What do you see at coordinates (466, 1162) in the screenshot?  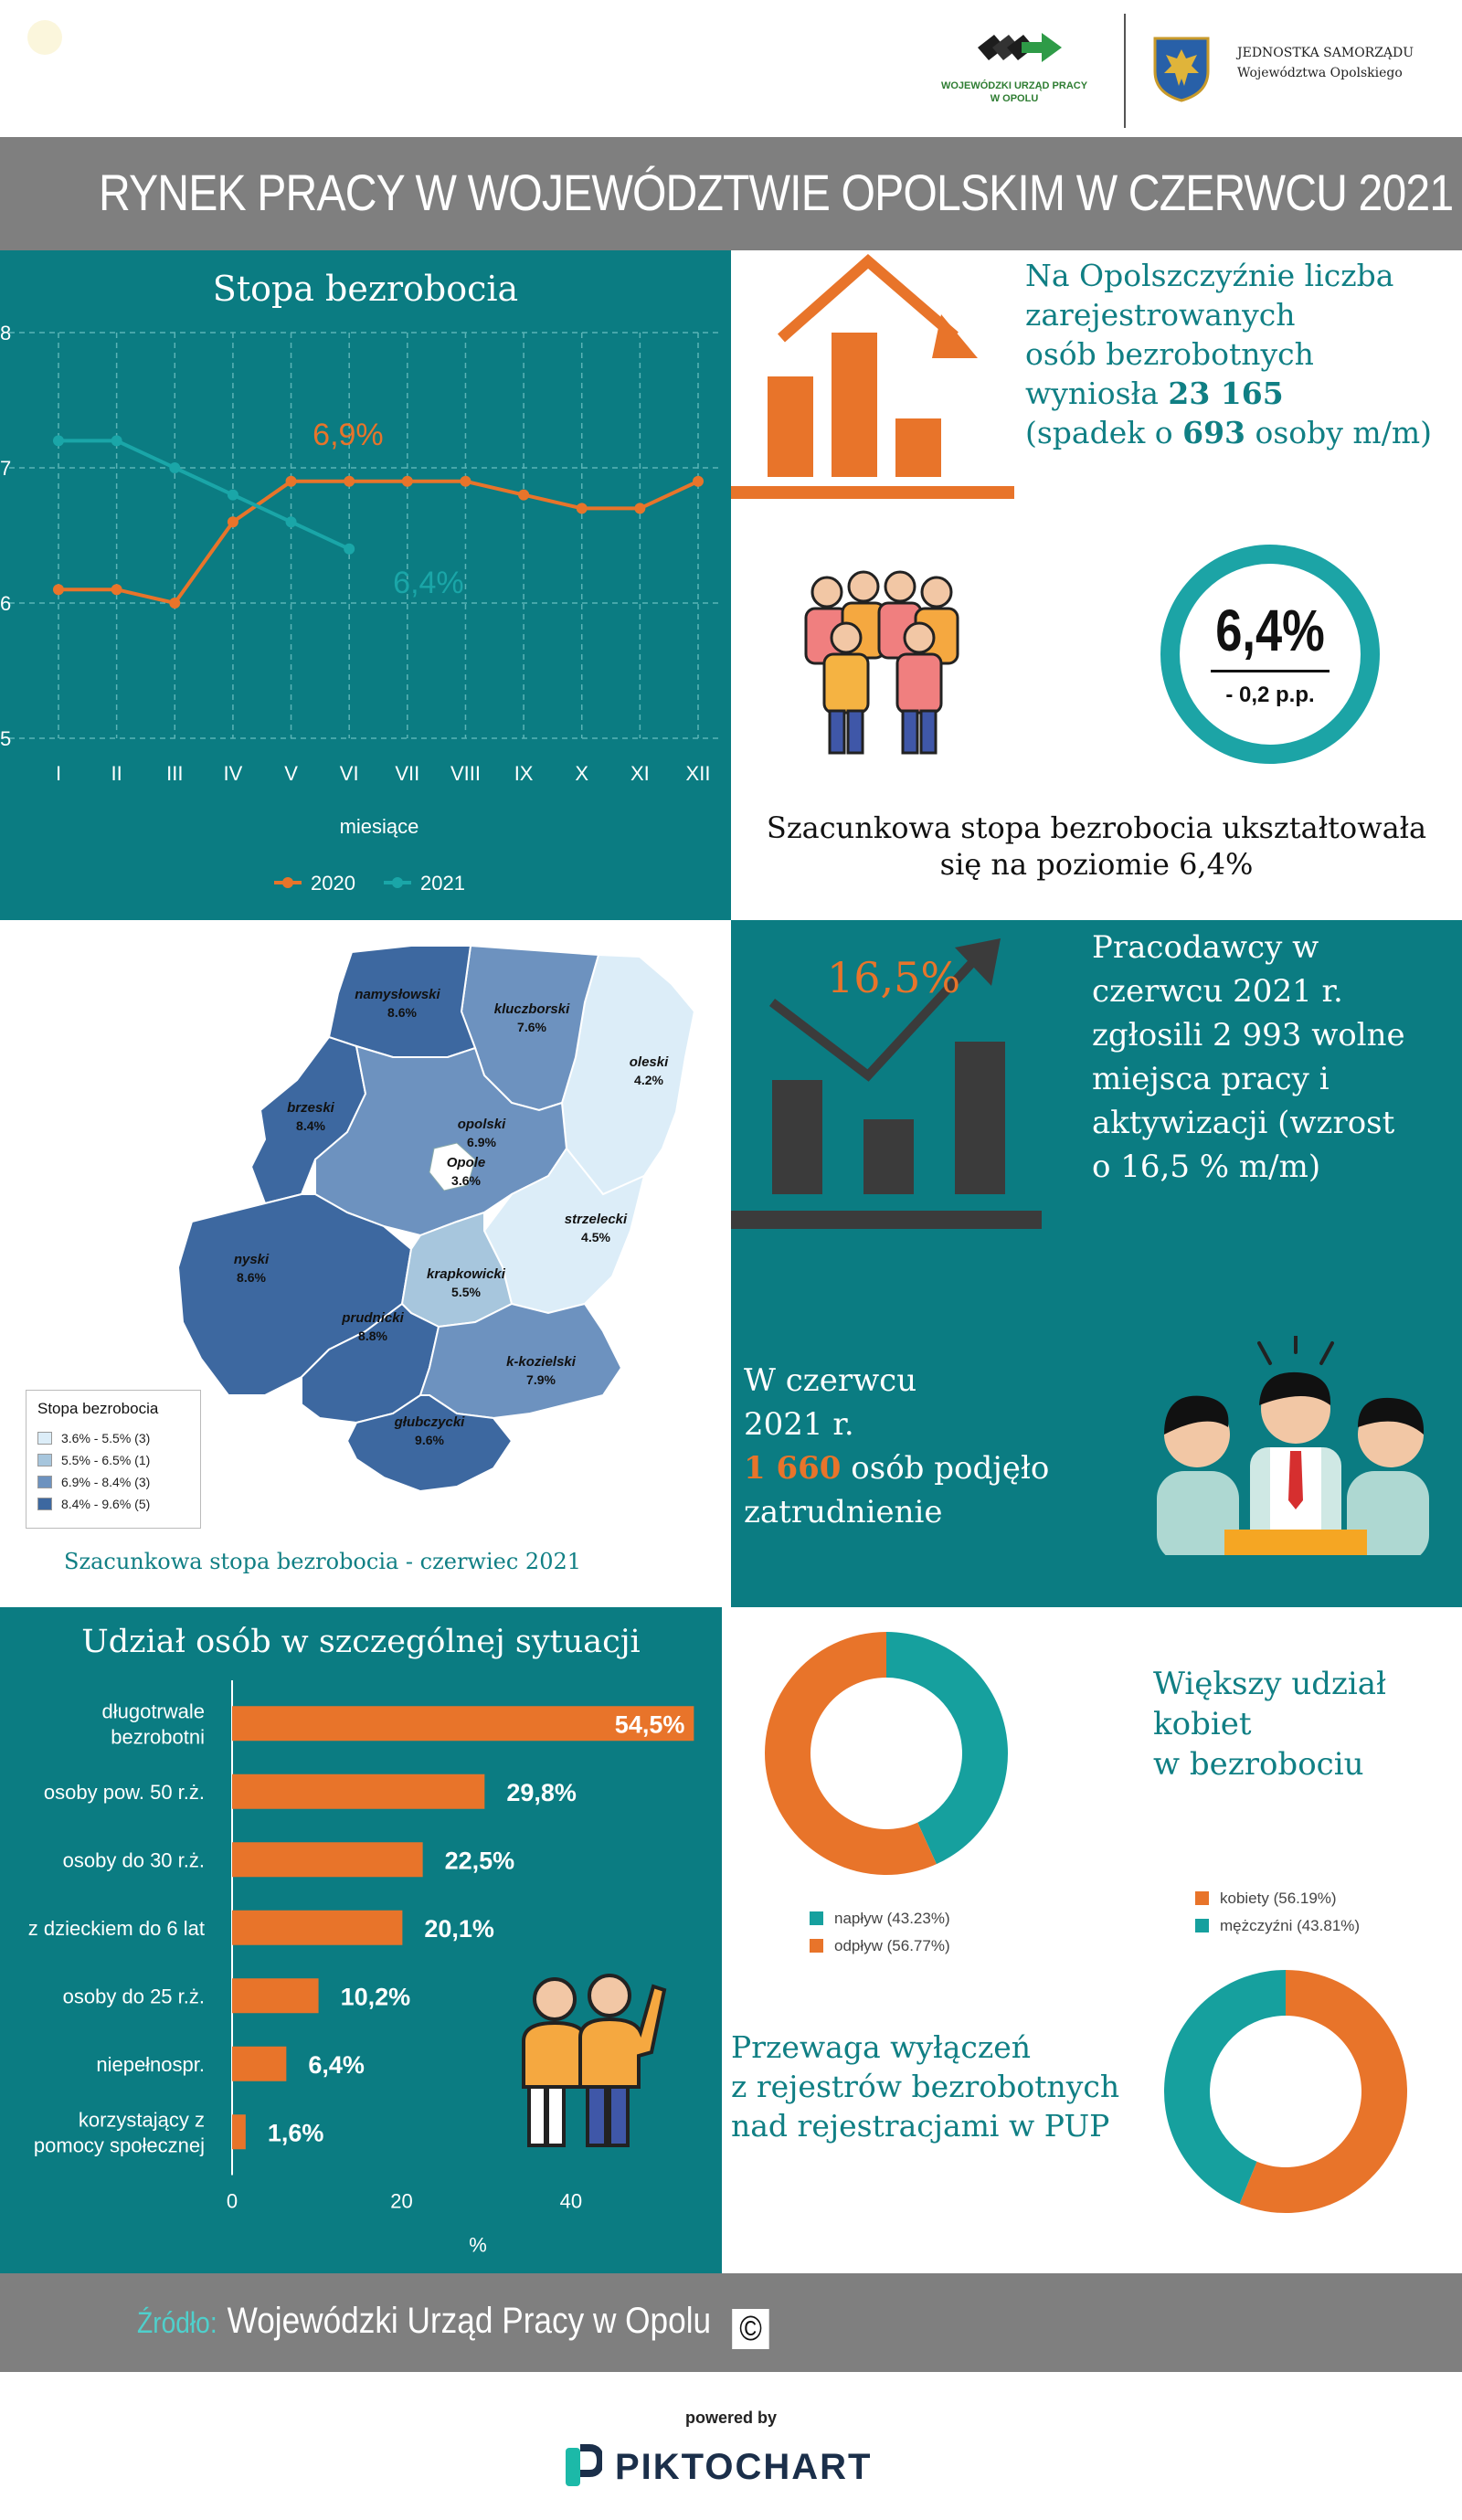 I see `district-label-opole: Opole` at bounding box center [466, 1162].